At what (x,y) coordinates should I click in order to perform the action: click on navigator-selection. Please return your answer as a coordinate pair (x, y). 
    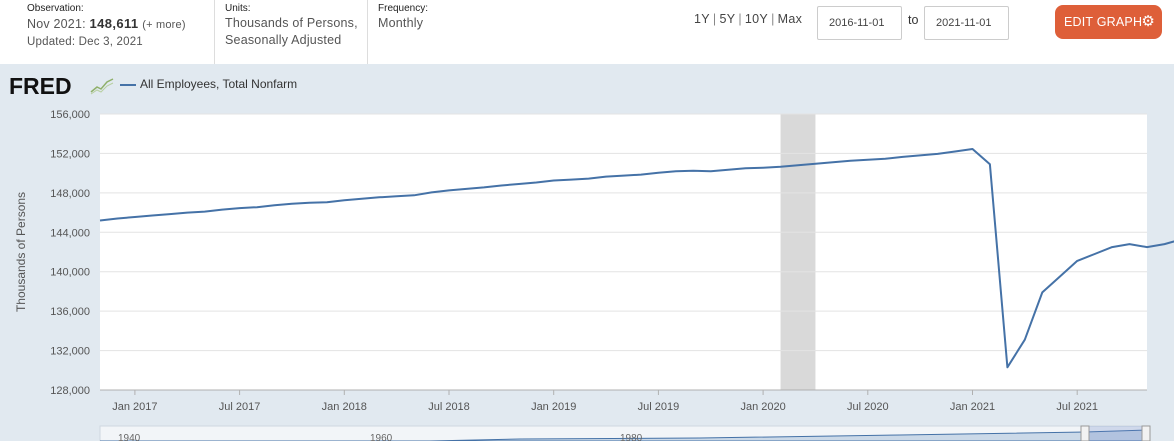
    Looking at the image, I should click on (1116, 433).